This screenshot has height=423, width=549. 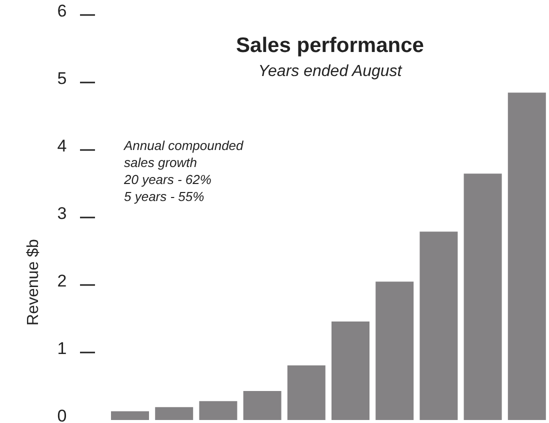 I want to click on y-tick-label: 2, so click(x=62, y=281).